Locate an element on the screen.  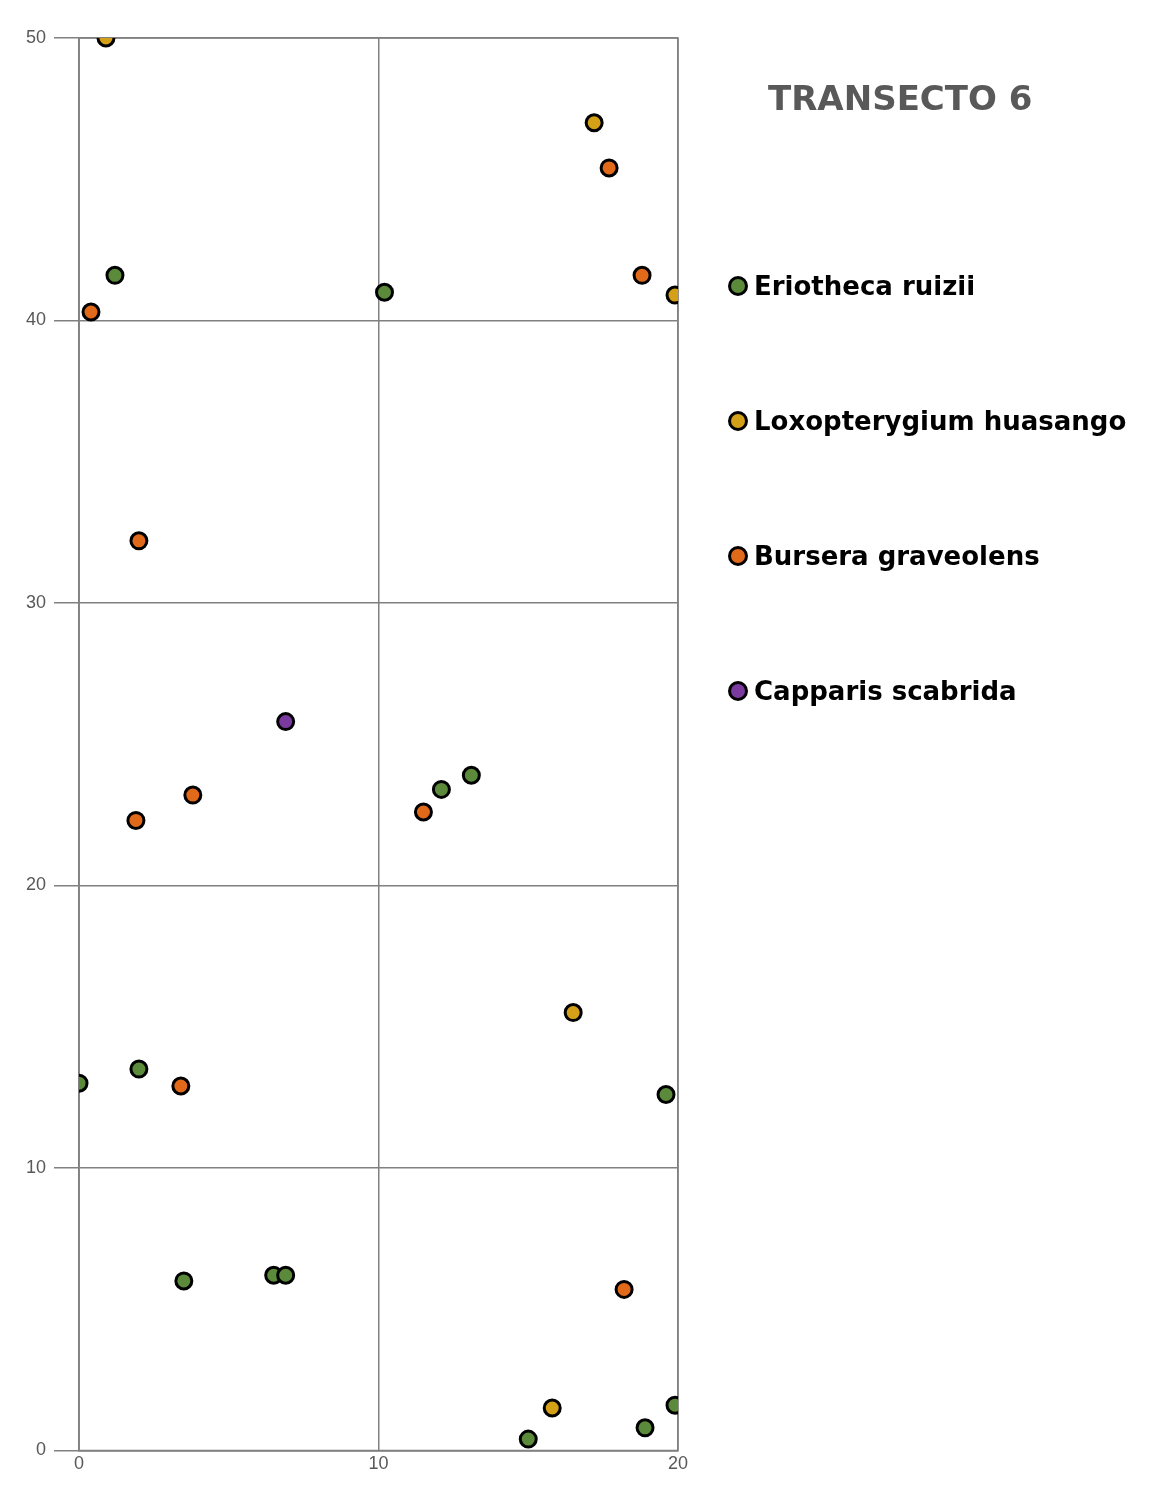
x-tick-label: 10 is located at coordinates (378, 1463).